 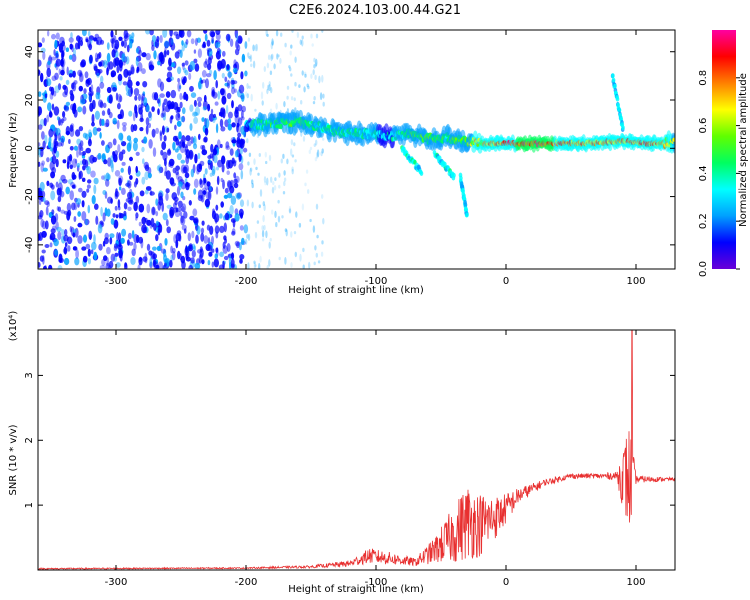 What do you see at coordinates (13, 326) in the screenshot?
I see `snr-multiplier: (x10⁴)` at bounding box center [13, 326].